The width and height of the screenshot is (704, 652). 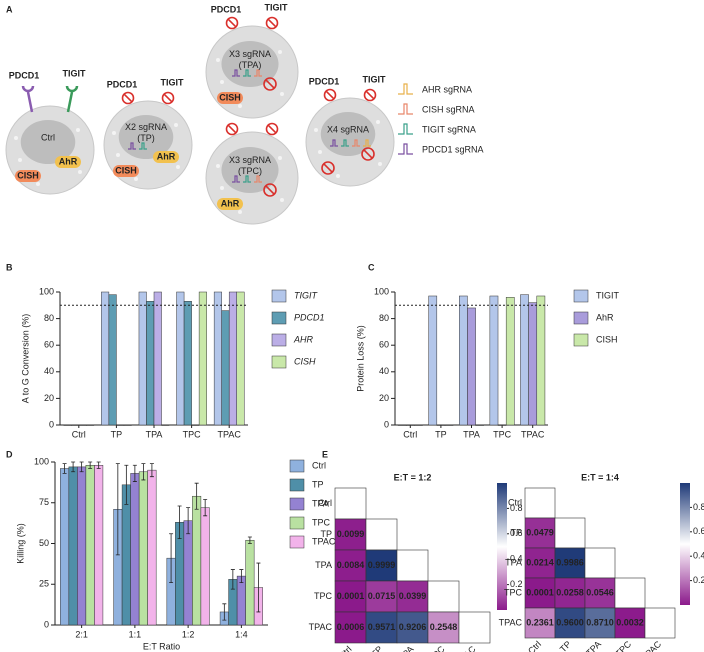 What do you see at coordinates (381, 291) in the screenshot?
I see `y-tick-label: 100` at bounding box center [381, 291].